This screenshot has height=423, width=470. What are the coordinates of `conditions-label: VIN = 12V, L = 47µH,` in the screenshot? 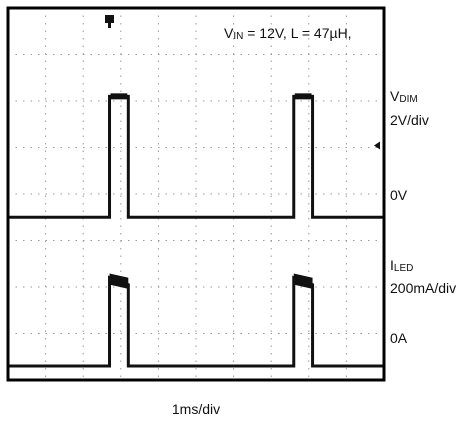 It's located at (288, 33).